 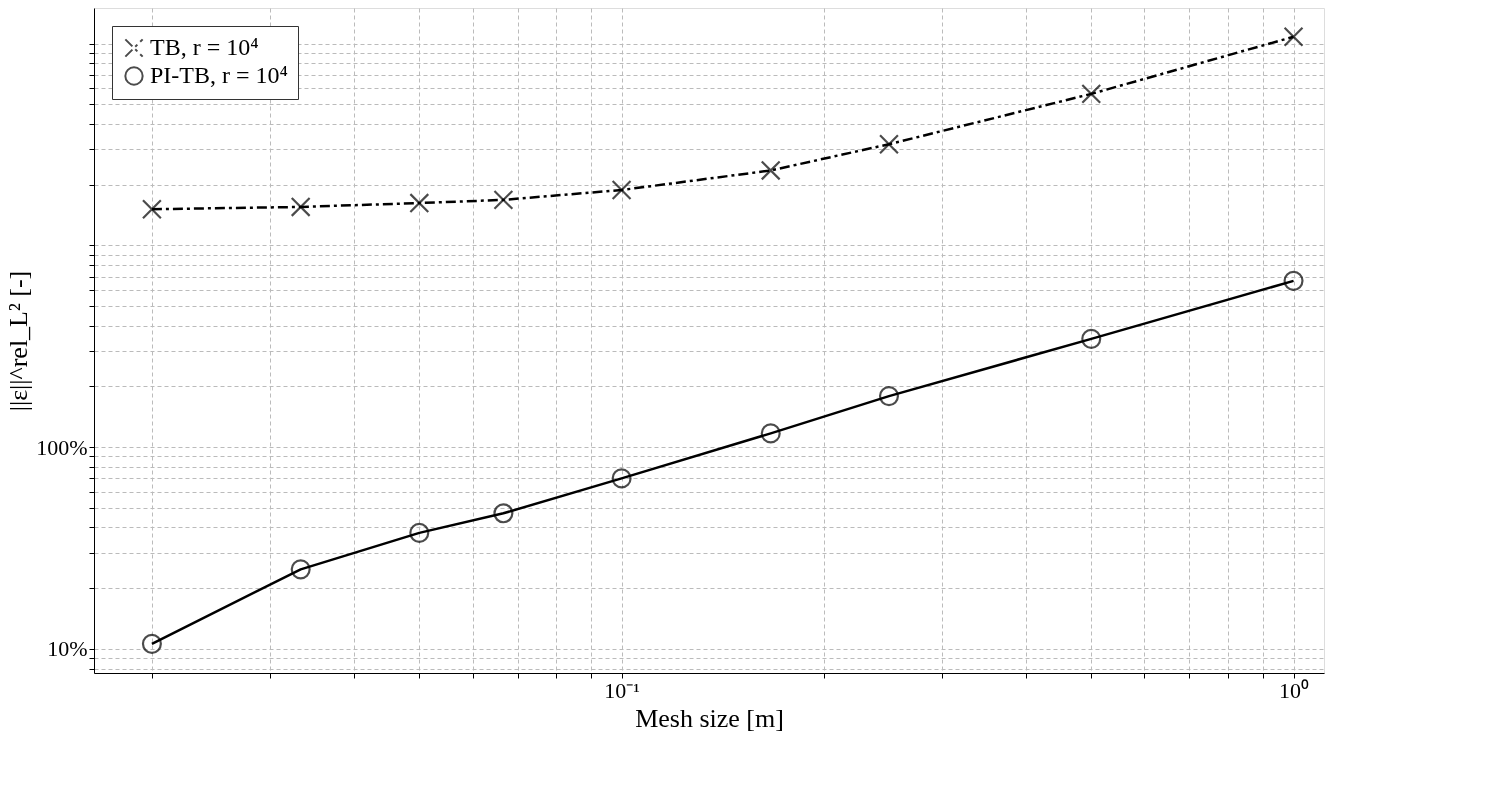 What do you see at coordinates (1294, 690) in the screenshot?
I see `x-tick-label: 10⁰` at bounding box center [1294, 690].